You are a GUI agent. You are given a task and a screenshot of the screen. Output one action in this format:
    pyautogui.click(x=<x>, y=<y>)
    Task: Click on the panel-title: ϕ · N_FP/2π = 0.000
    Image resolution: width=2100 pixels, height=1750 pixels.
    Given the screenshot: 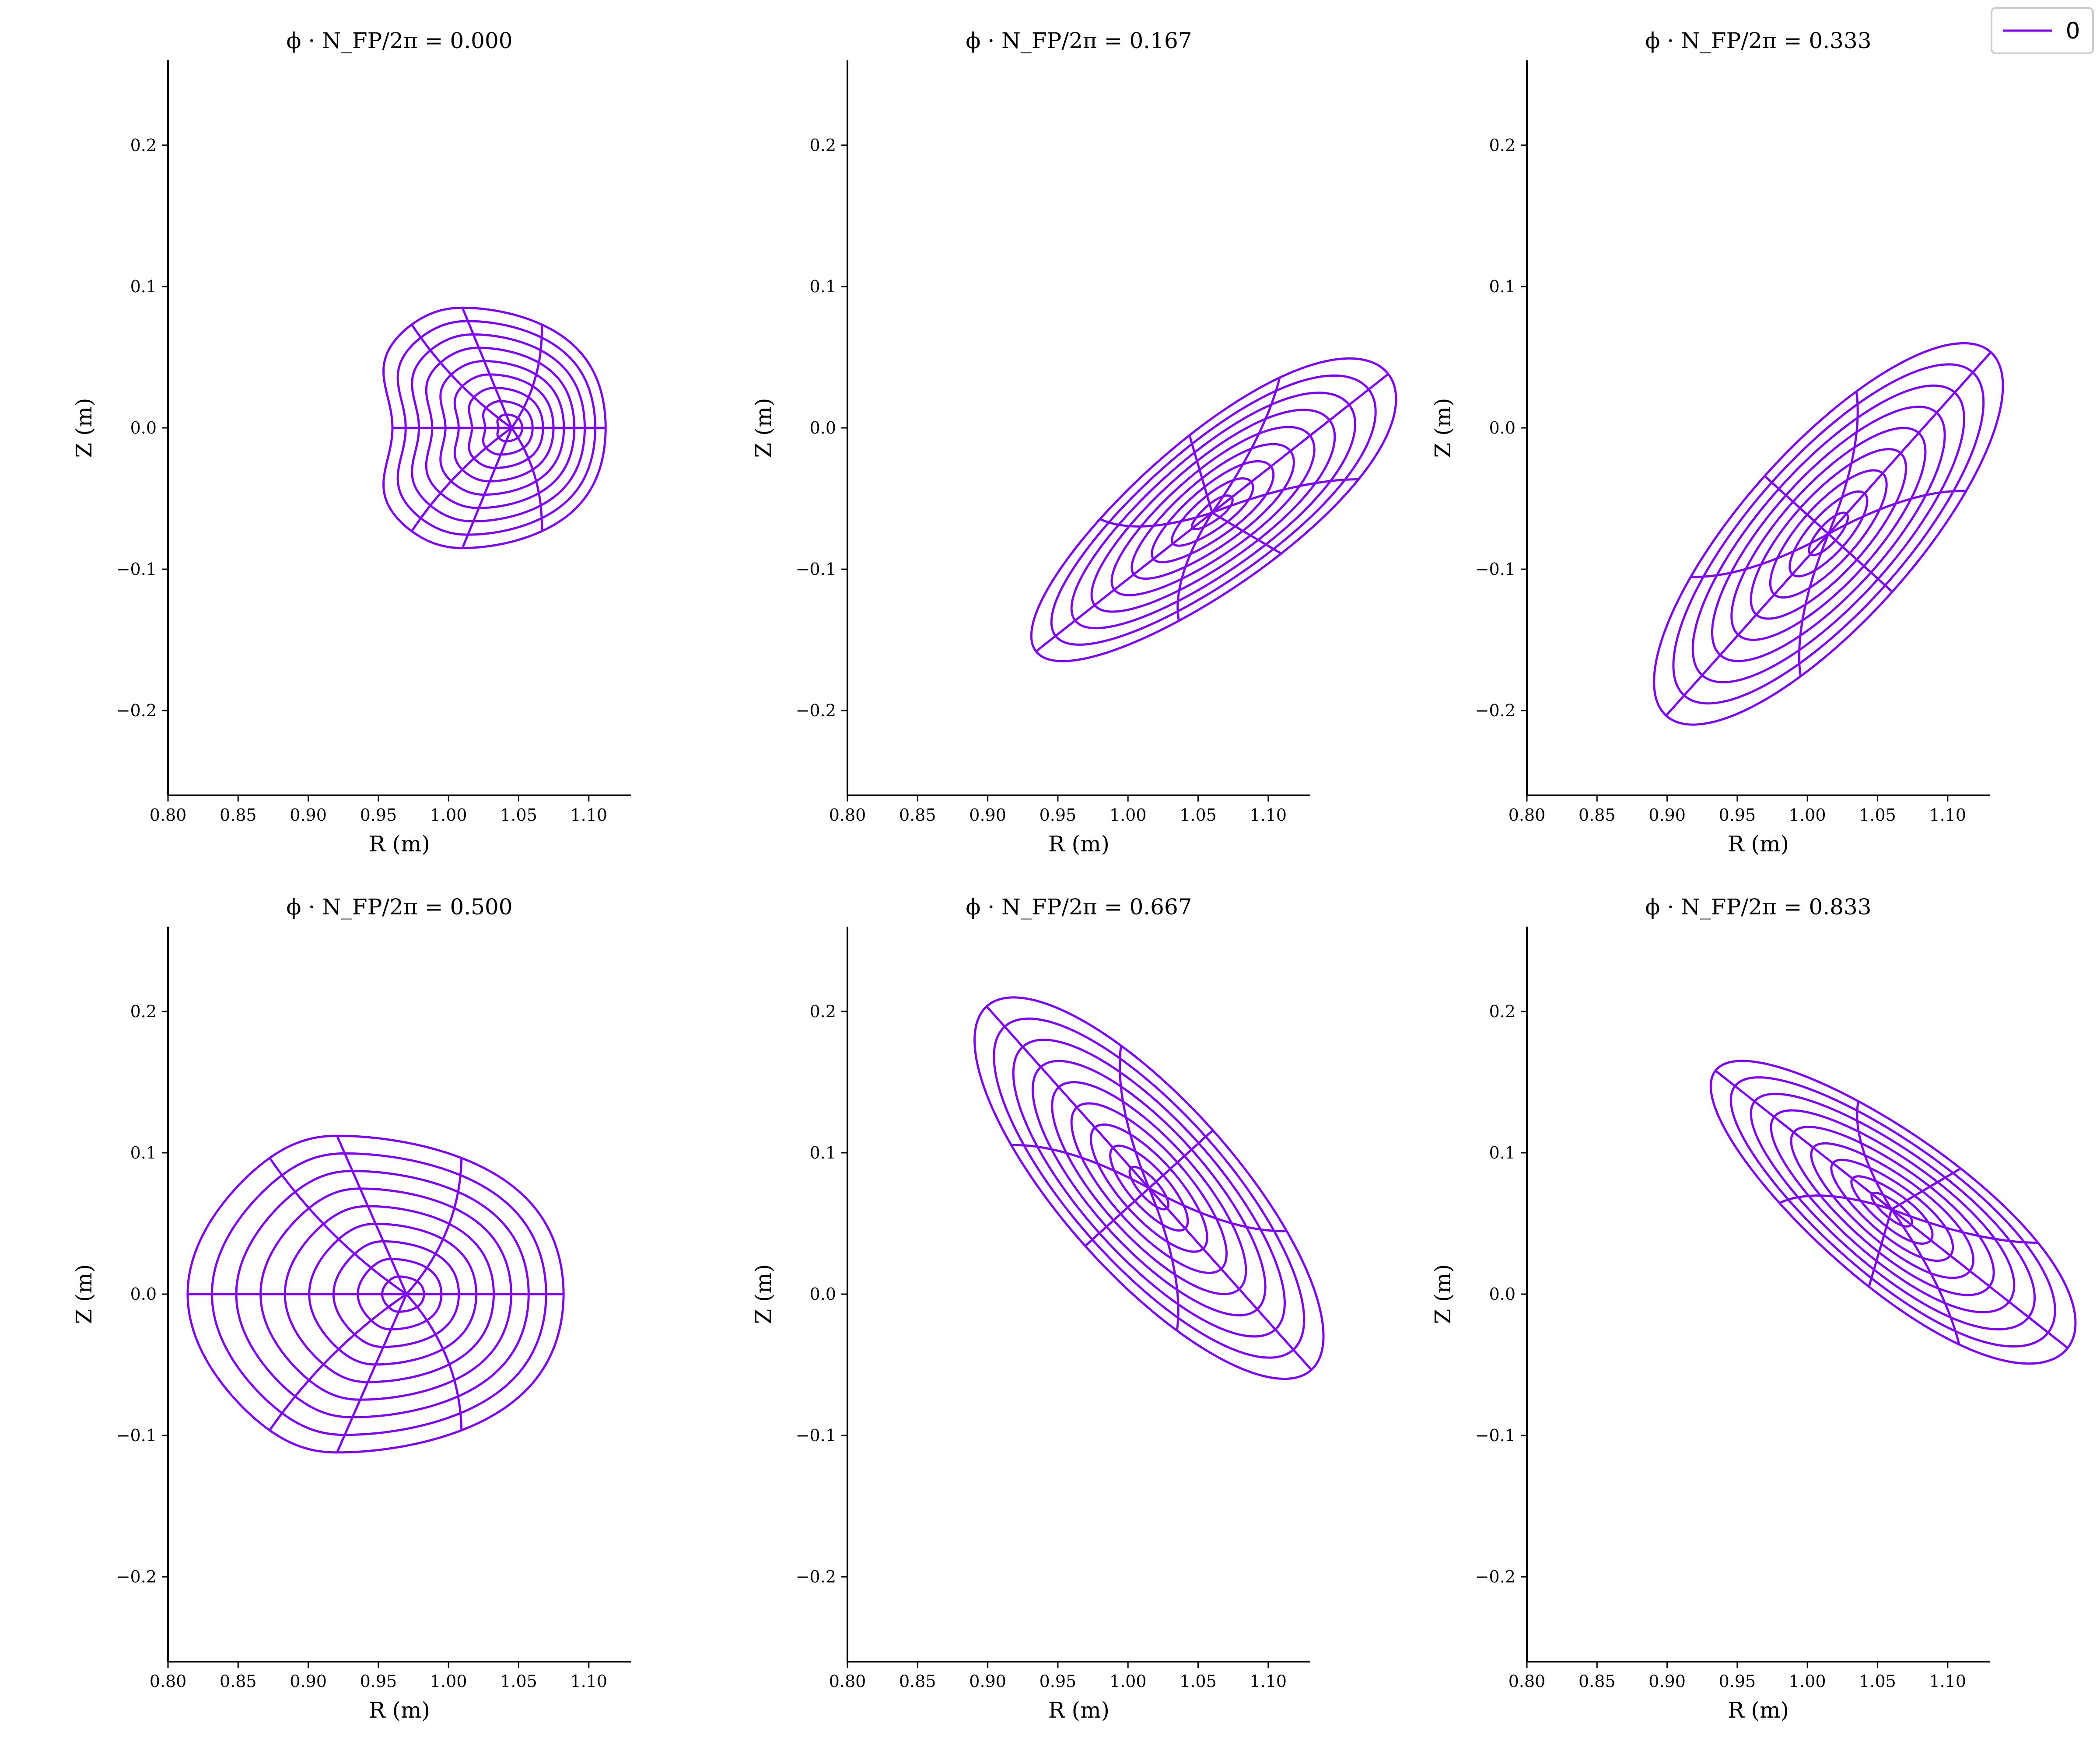 What is the action you would take?
    pyautogui.click(x=399, y=40)
    